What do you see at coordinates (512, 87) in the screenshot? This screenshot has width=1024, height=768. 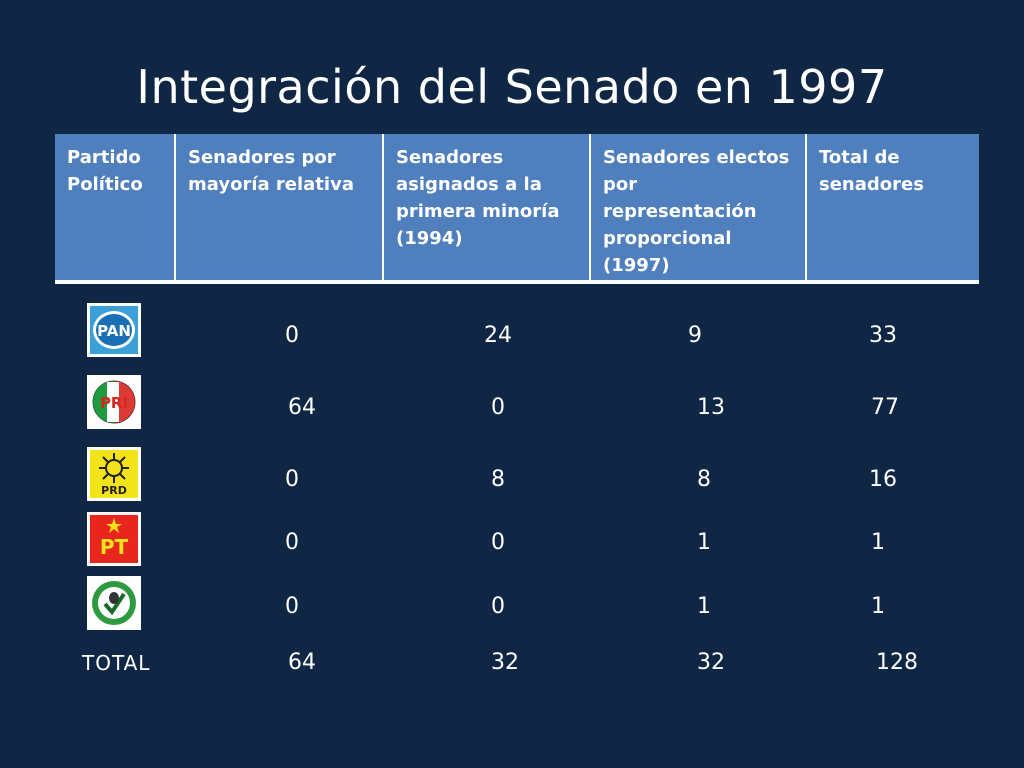 I see `slide-title: Integración del Senado en 1997` at bounding box center [512, 87].